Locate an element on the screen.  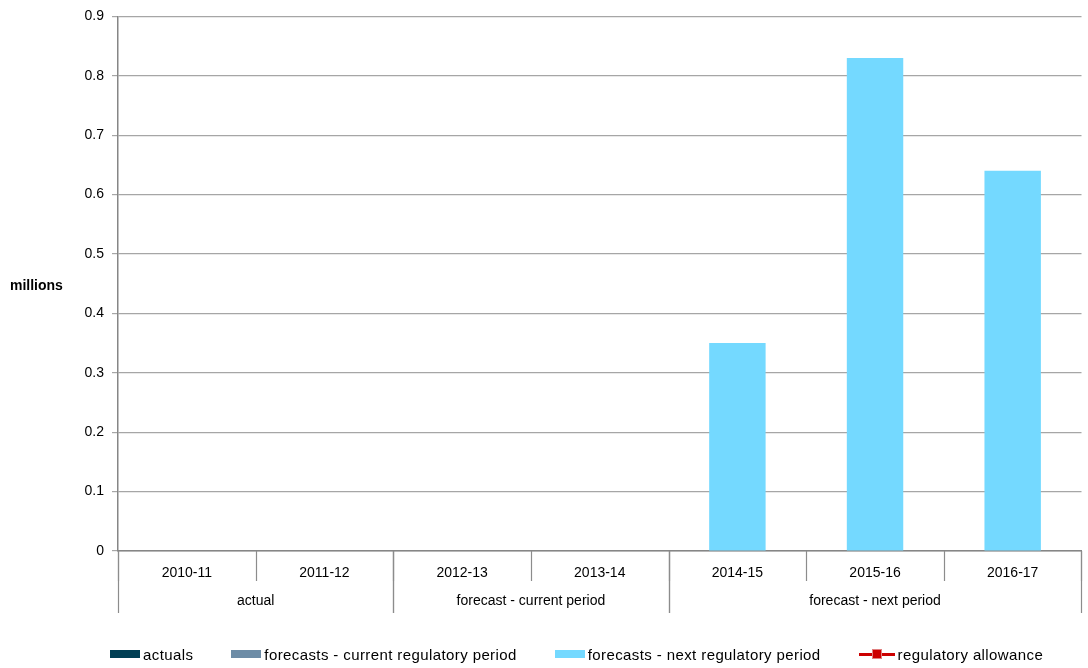
legend-label: actuals is located at coordinates (168, 654).